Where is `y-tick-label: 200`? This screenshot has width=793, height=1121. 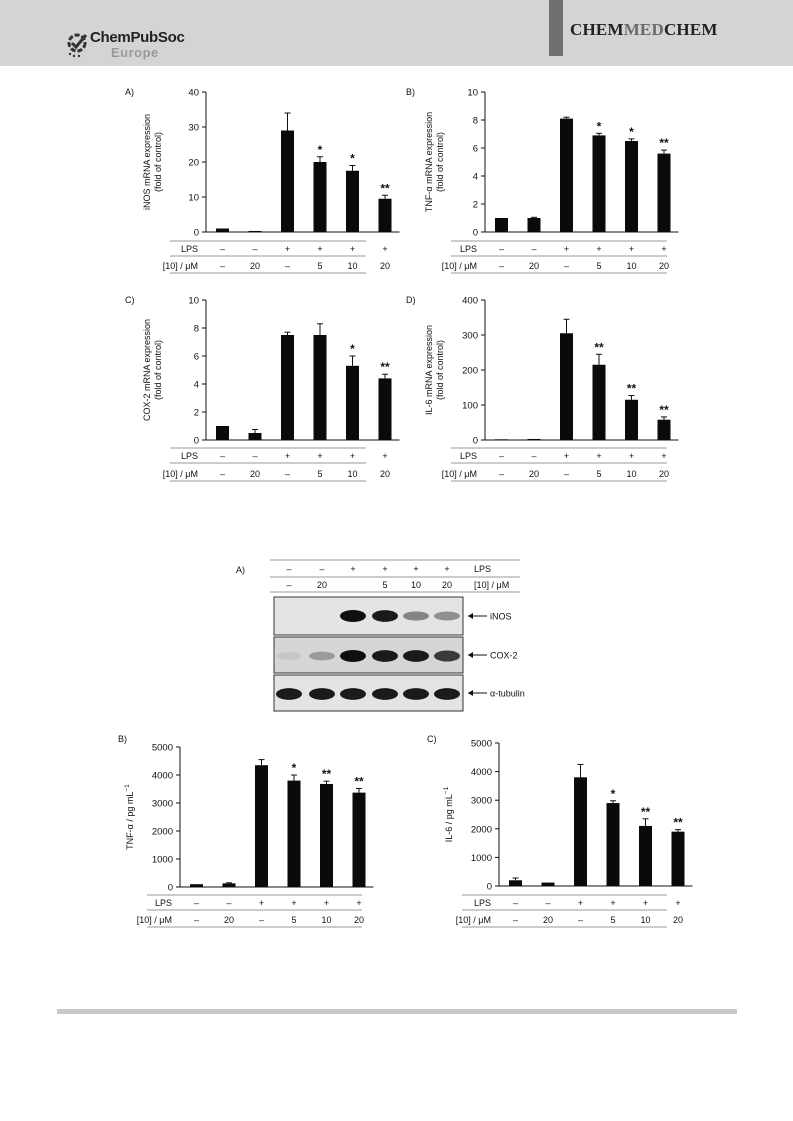 y-tick-label: 200 is located at coordinates (470, 371).